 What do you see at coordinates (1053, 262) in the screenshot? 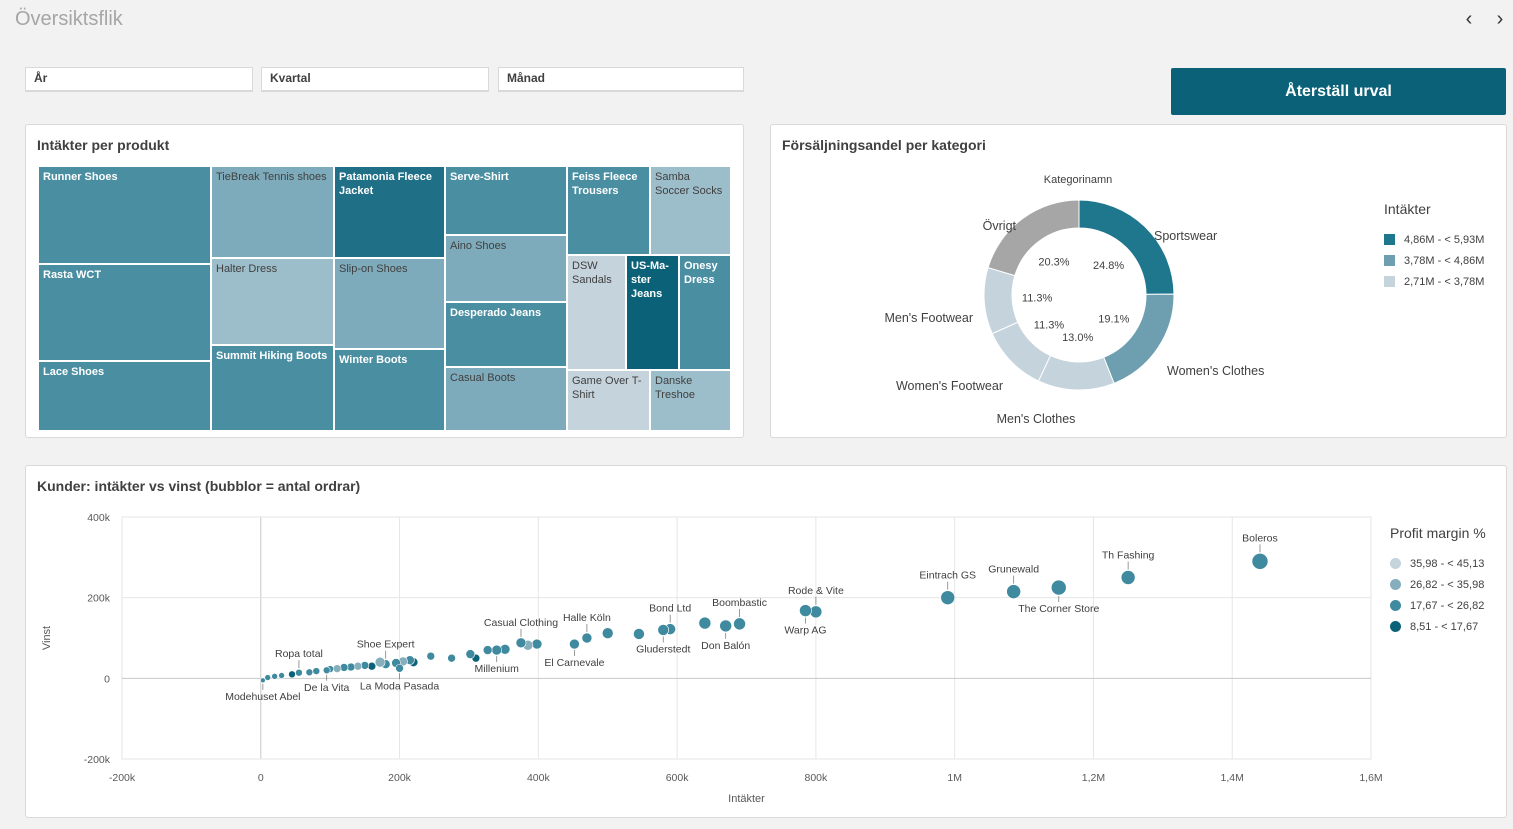
I see `donut-slice-percent: 20.3%` at bounding box center [1053, 262].